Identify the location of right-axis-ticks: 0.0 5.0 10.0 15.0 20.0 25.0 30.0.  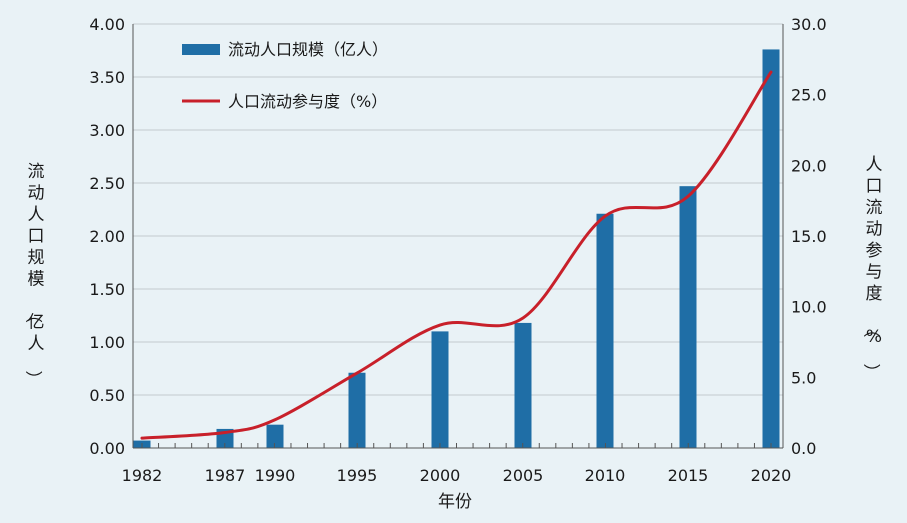
(809, 236).